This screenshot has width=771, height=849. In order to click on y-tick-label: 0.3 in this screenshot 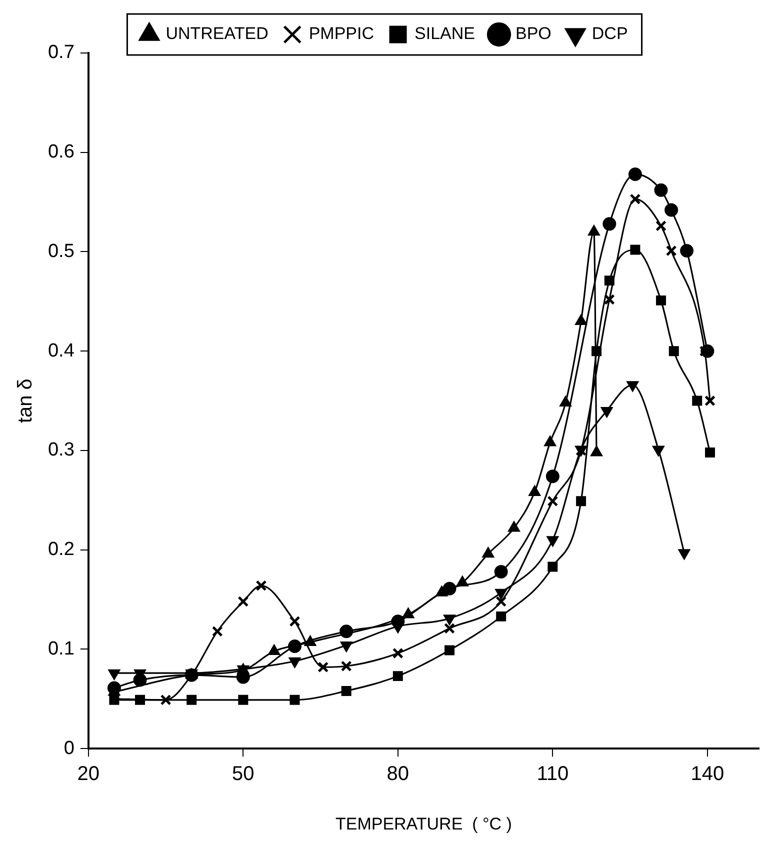, I will do `click(61, 450)`.